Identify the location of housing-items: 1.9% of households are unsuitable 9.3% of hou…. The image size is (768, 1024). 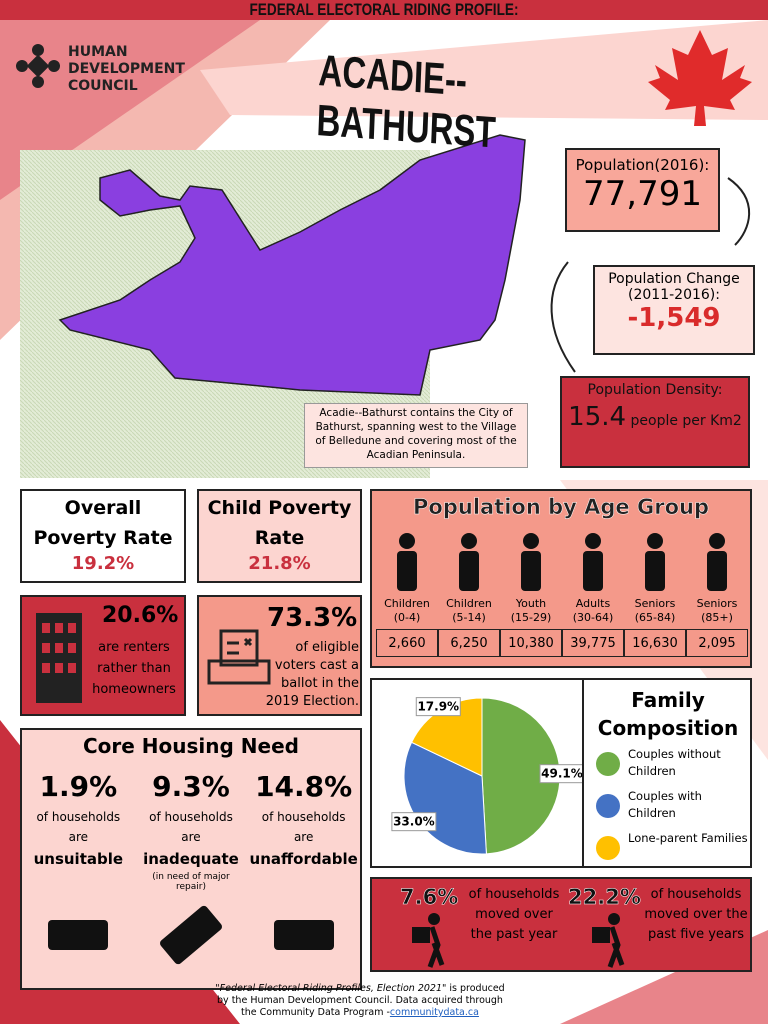
(191, 879).